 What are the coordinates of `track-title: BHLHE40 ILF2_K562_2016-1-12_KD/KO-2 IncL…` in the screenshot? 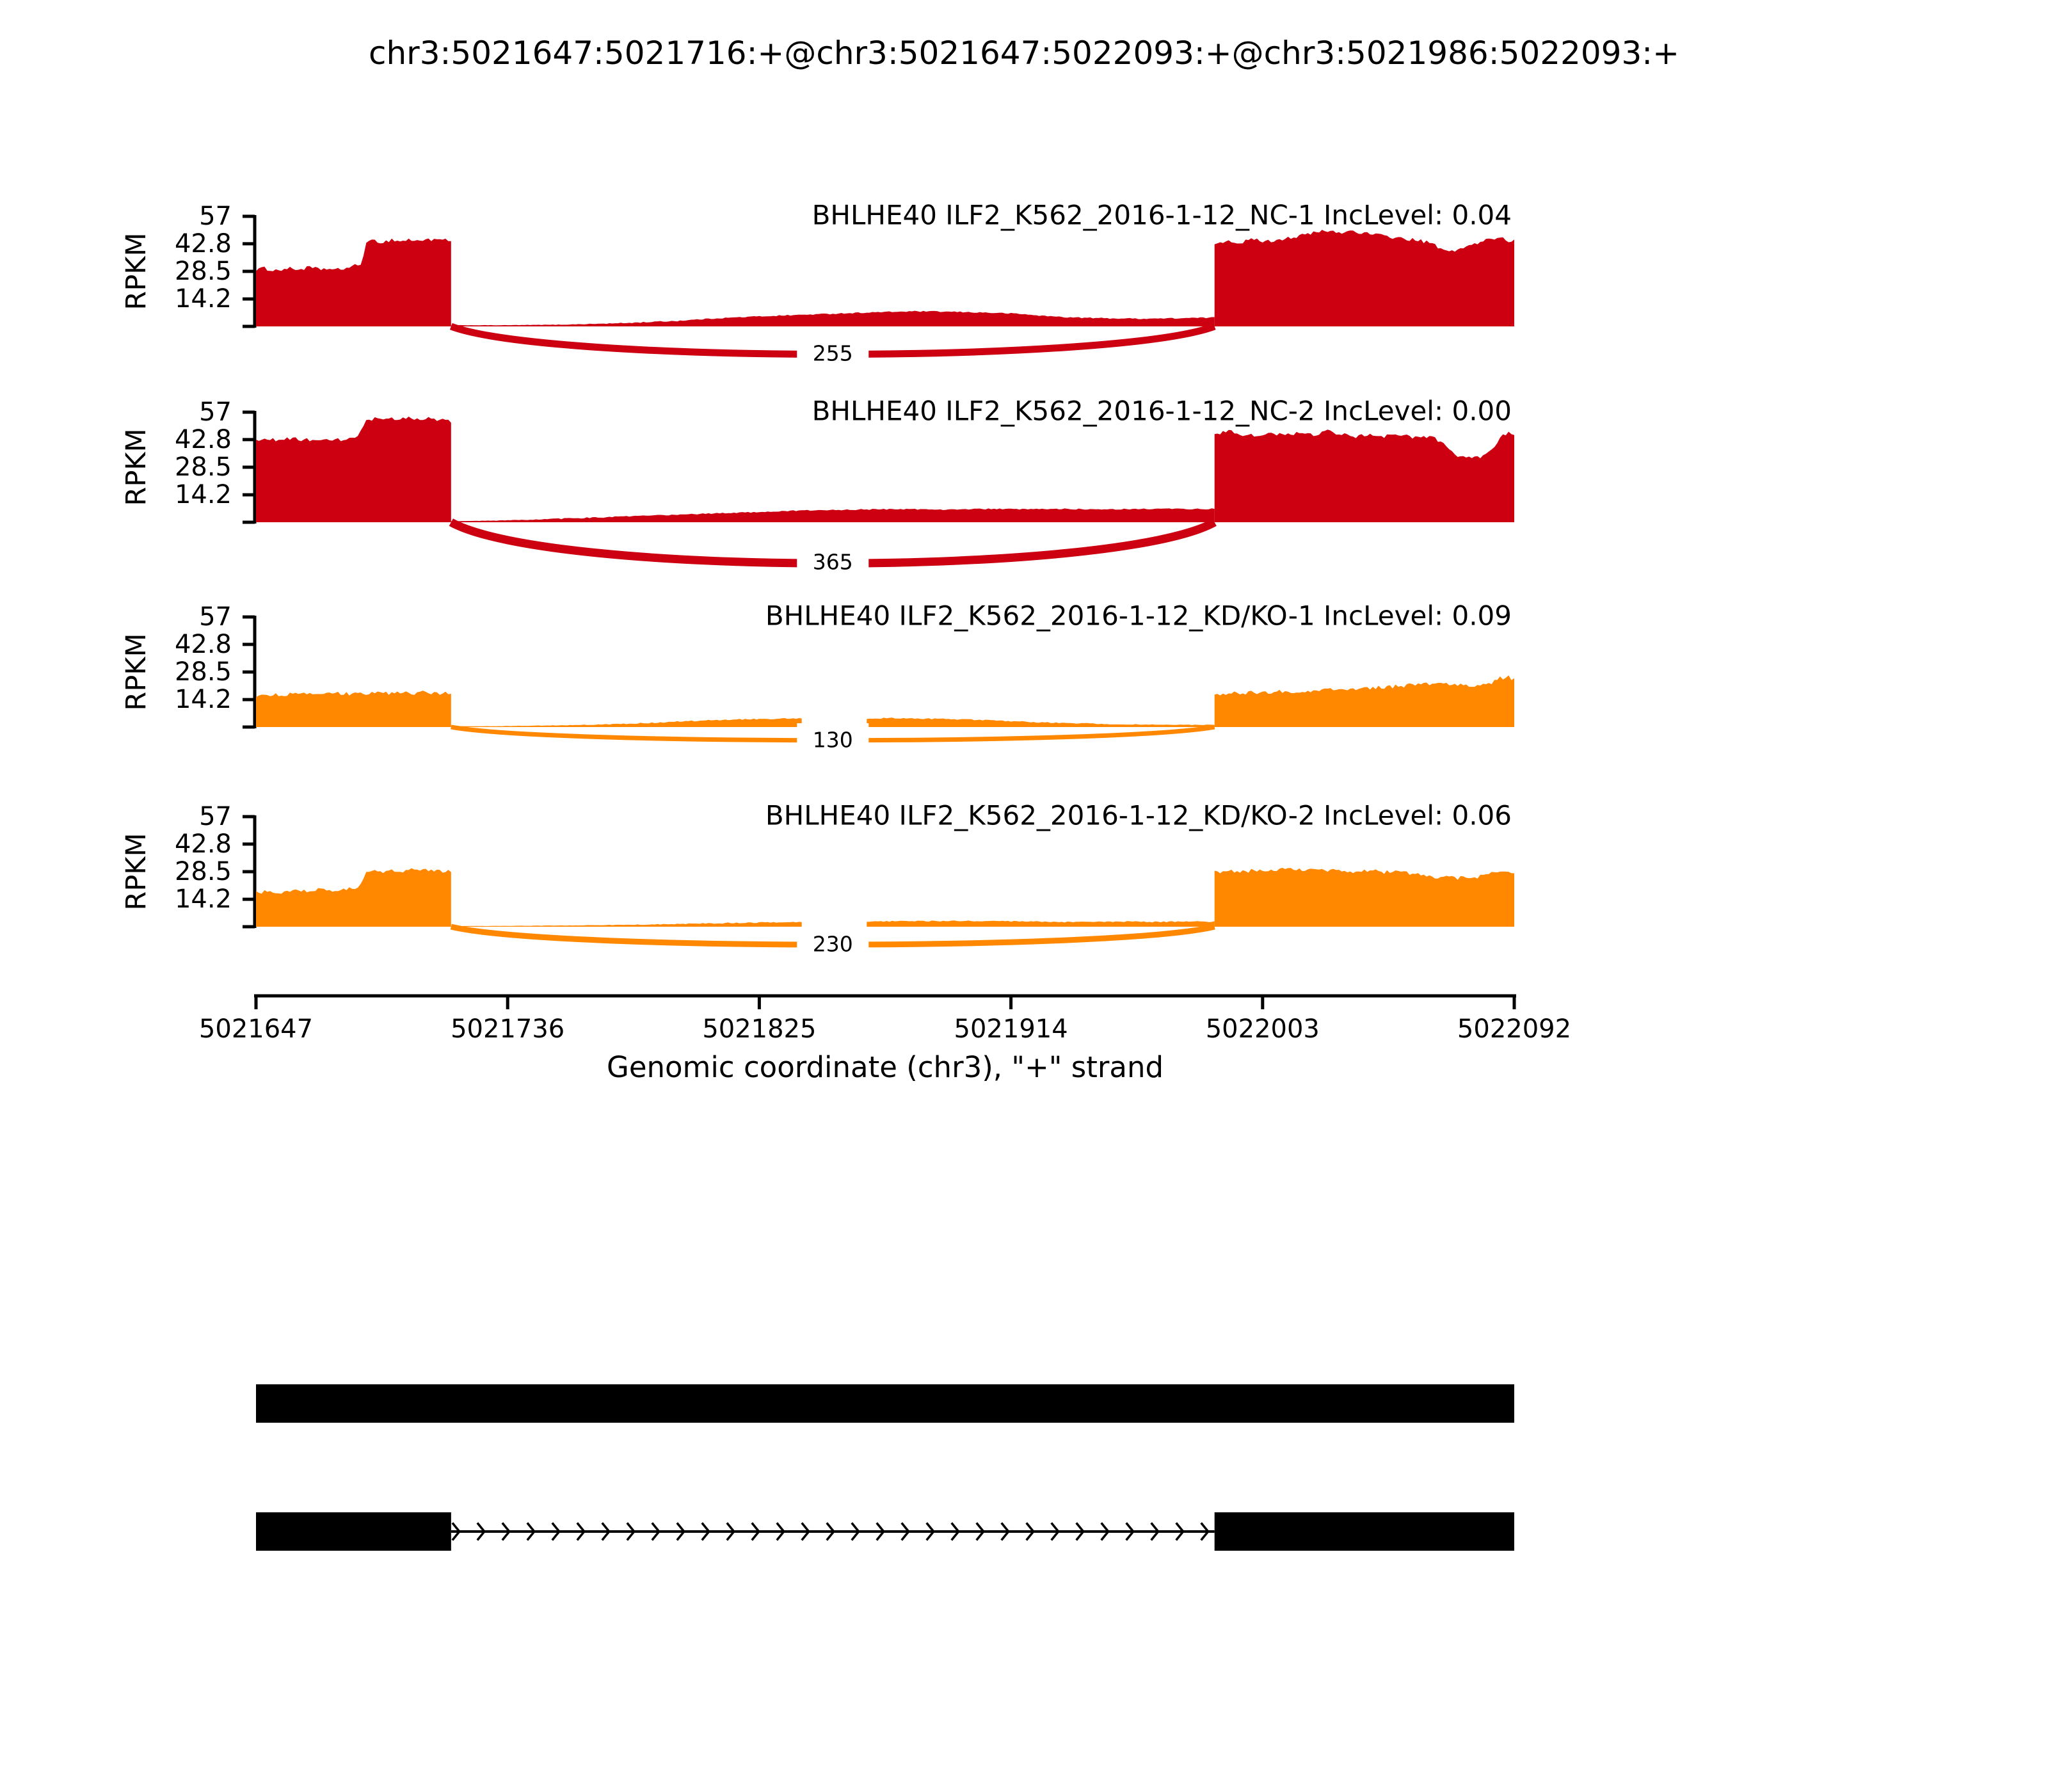 It's located at (1138, 815).